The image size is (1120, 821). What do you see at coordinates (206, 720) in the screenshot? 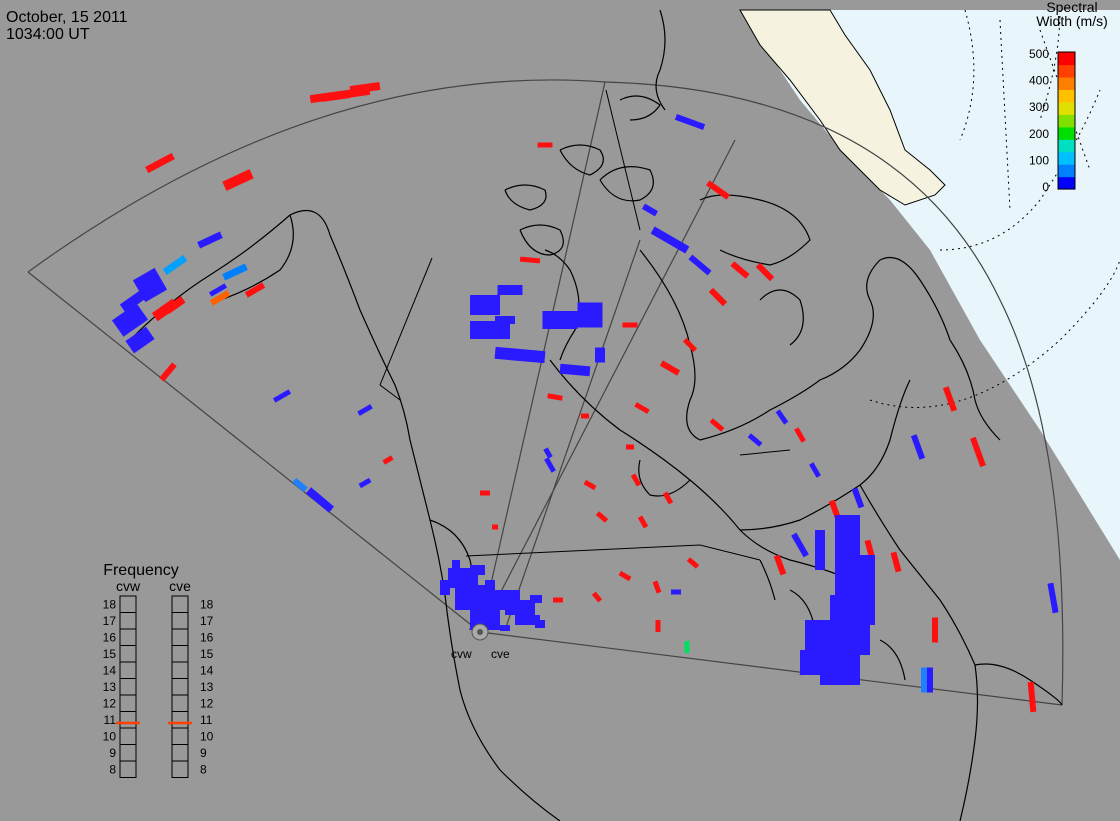
I see `frequency-tick-label: 11` at bounding box center [206, 720].